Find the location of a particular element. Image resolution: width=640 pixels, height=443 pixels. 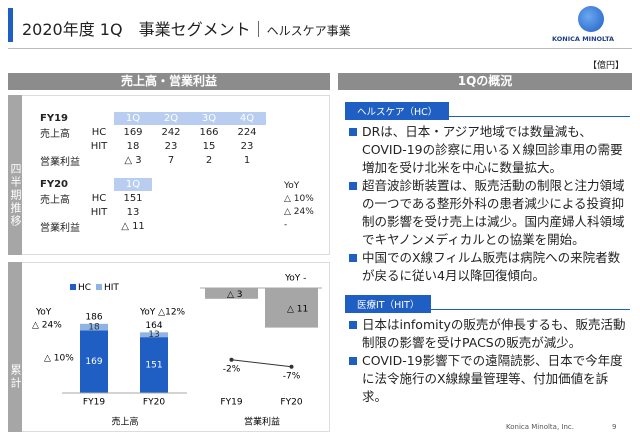

row: 売上高 HC 151 is located at coordinates (94, 198).